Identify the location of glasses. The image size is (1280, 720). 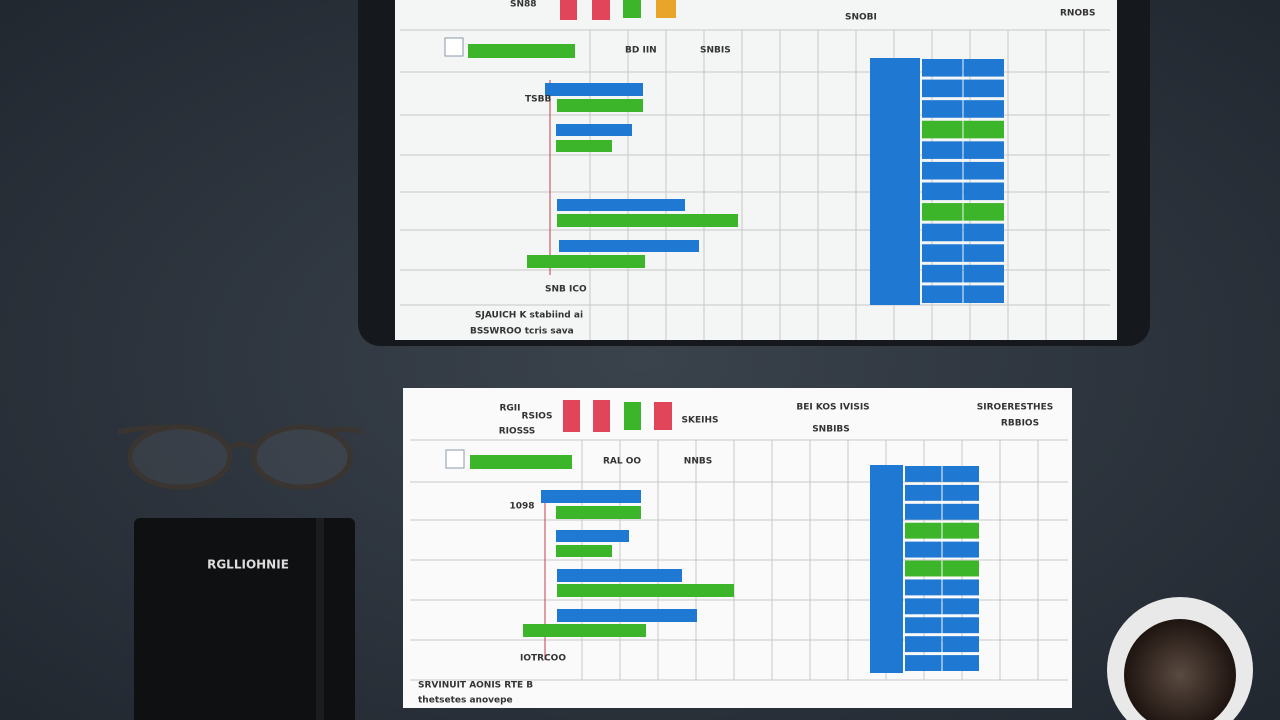
(240, 457).